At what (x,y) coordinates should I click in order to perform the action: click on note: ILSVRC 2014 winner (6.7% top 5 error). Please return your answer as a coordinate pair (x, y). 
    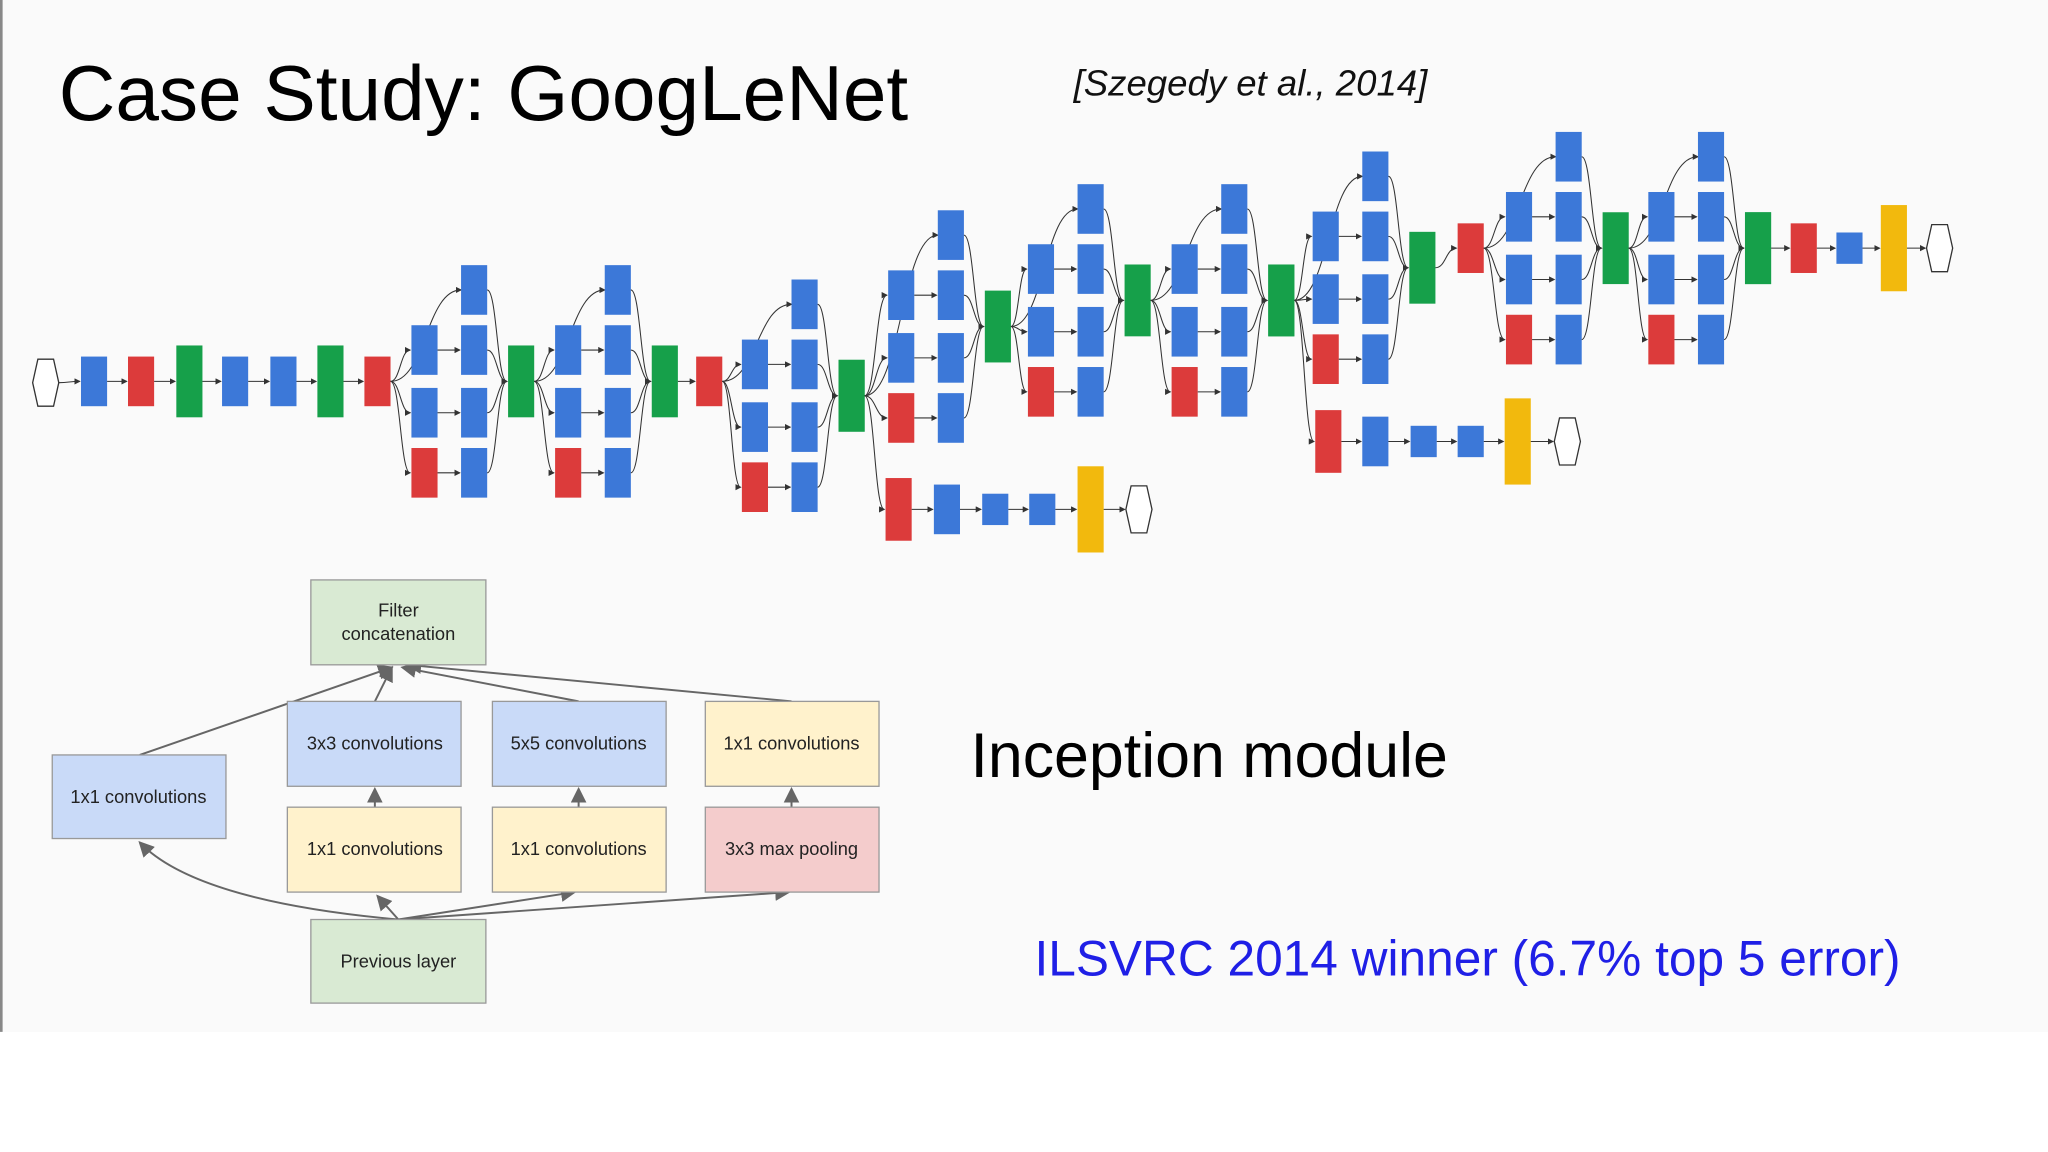
    Looking at the image, I should click on (1467, 959).